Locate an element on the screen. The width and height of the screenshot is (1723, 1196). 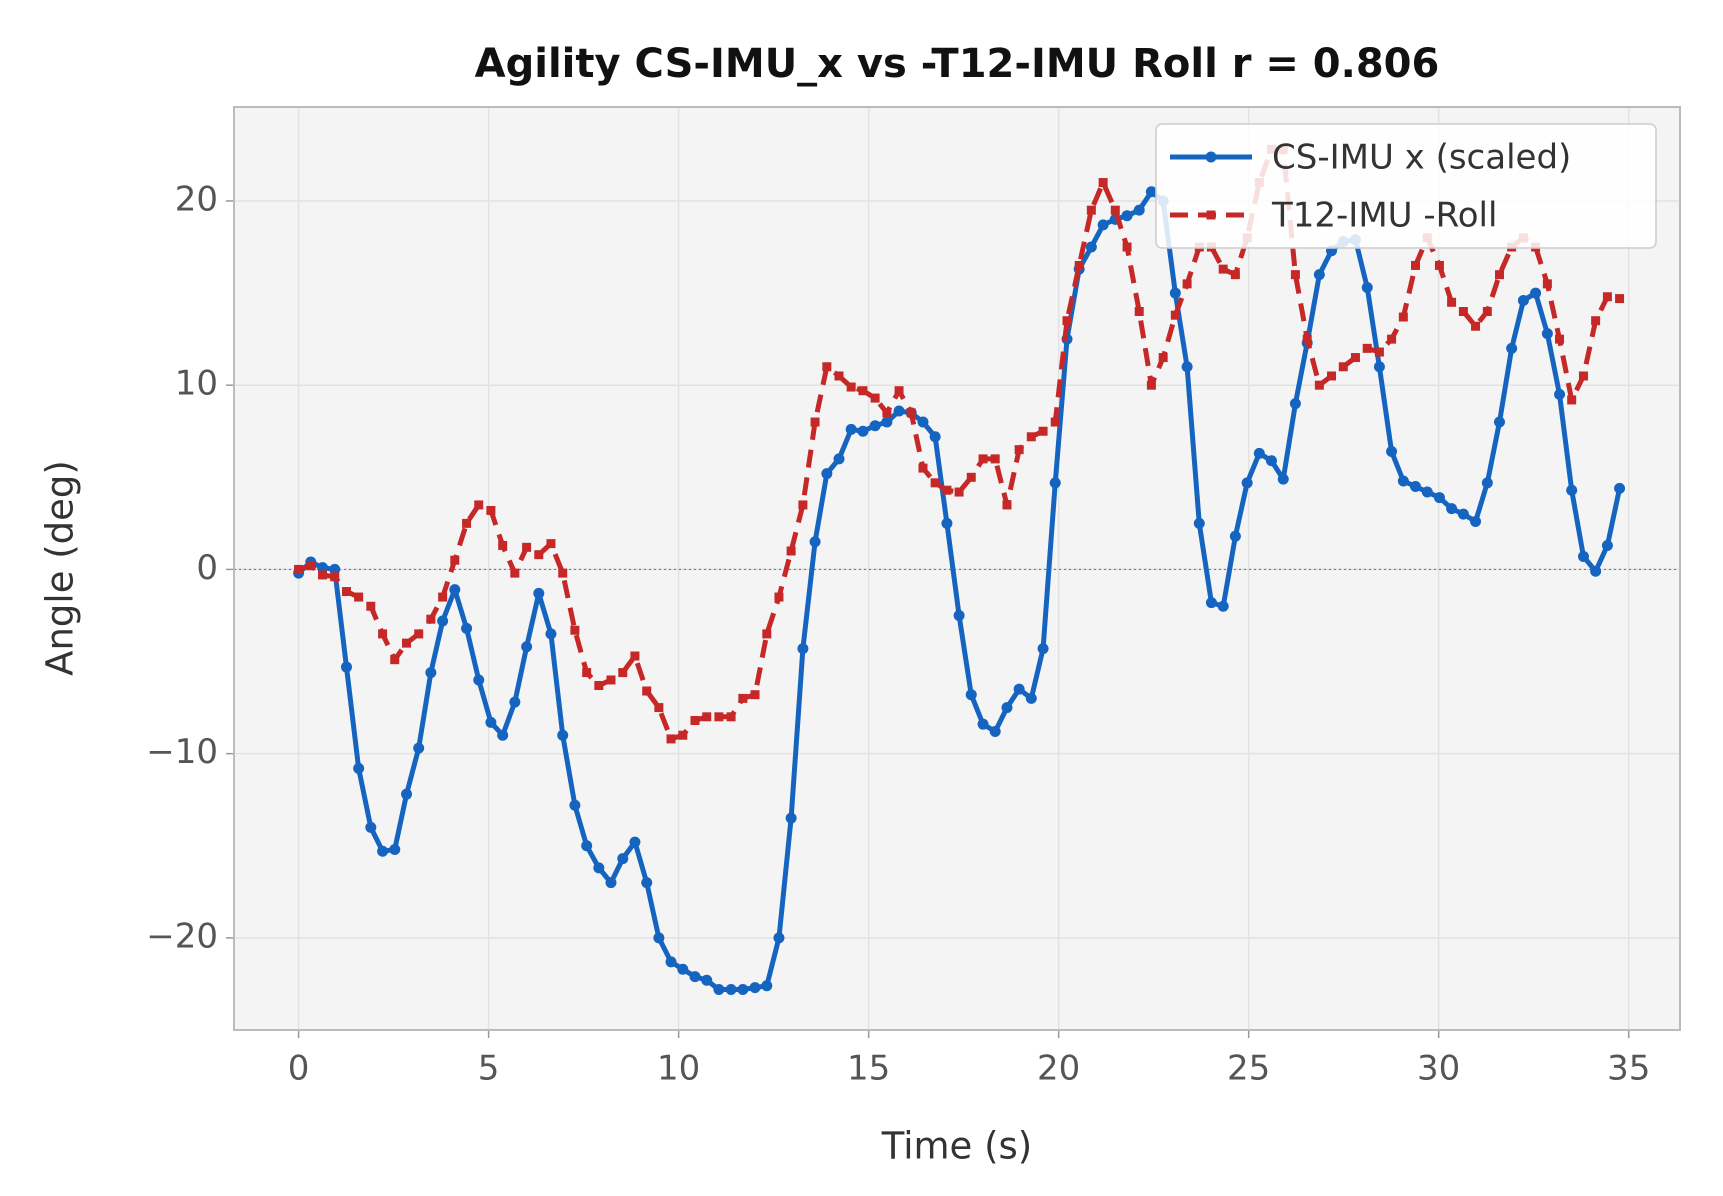
legend-label: CS-IMU x (scaled) is located at coordinates (1421, 158).